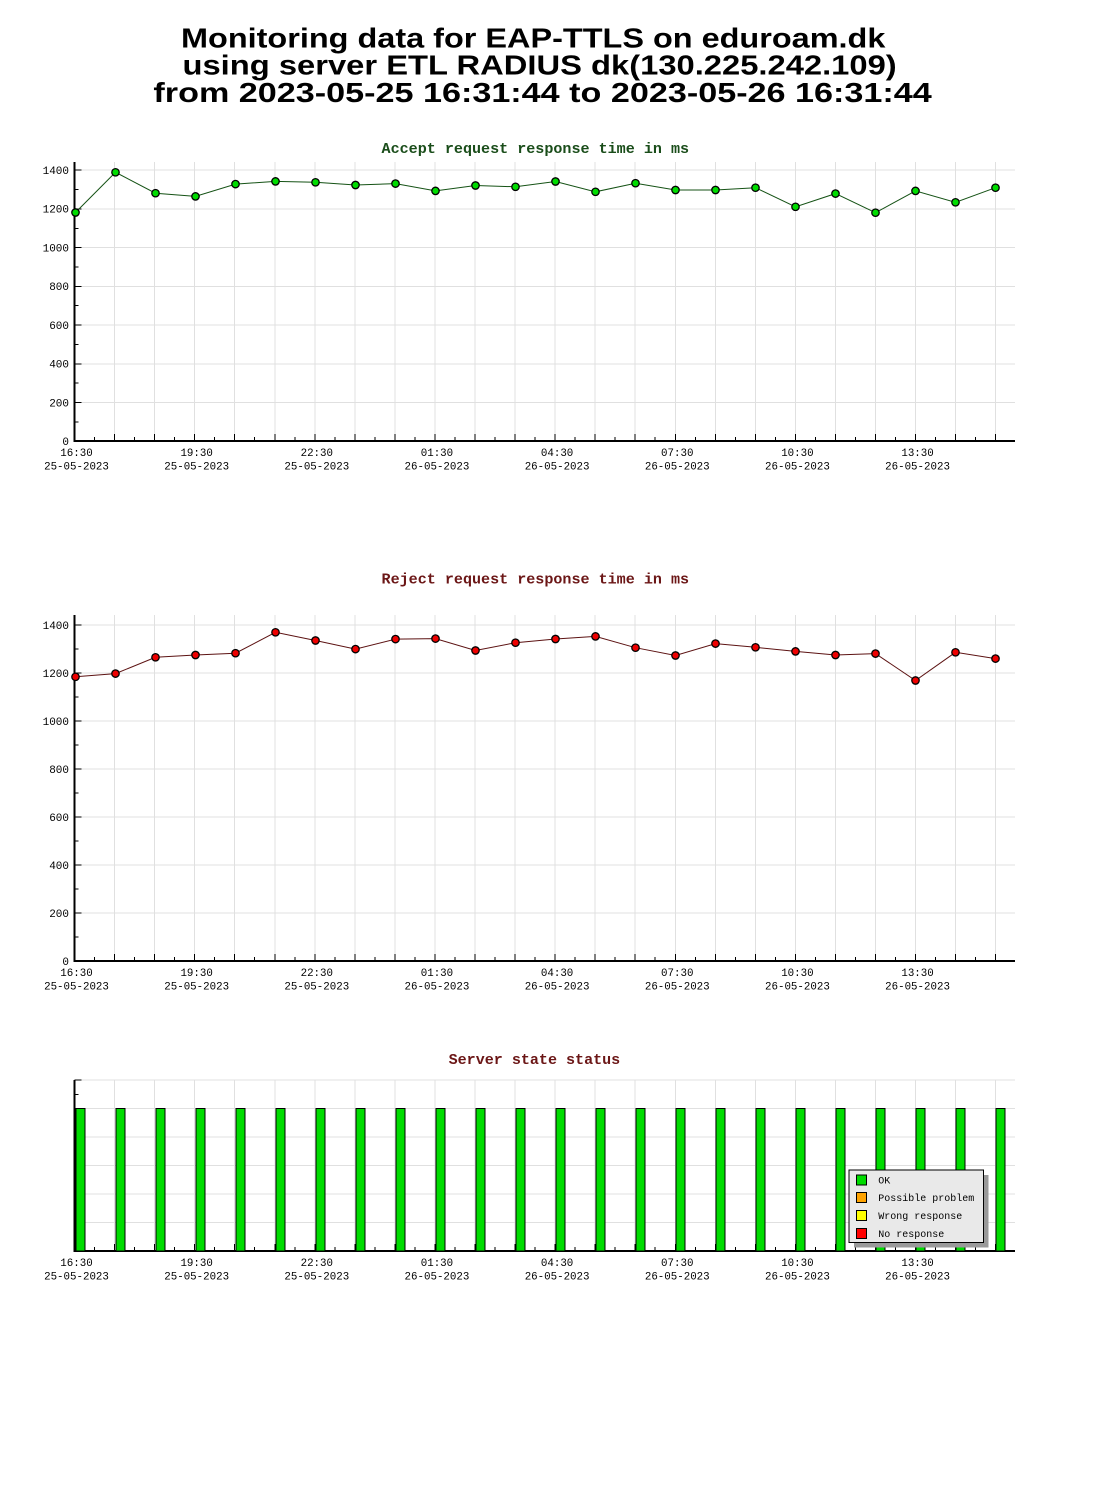  I want to click on svg-text:Reject request response time i: Reject request response time in ms, so click(536, 581).